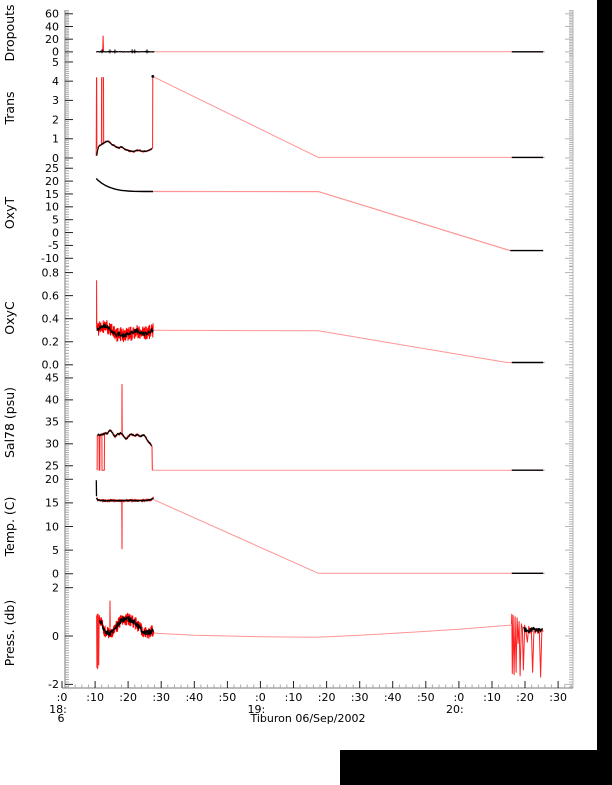 The width and height of the screenshot is (612, 785). What do you see at coordinates (9, 32) in the screenshot?
I see `y-axis-title-dropouts: Dropouts` at bounding box center [9, 32].